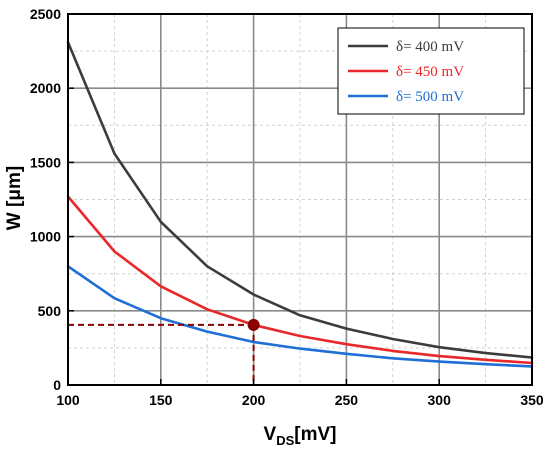 The image size is (550, 453). I want to click on y-tick-label: 1500, so click(45, 162).